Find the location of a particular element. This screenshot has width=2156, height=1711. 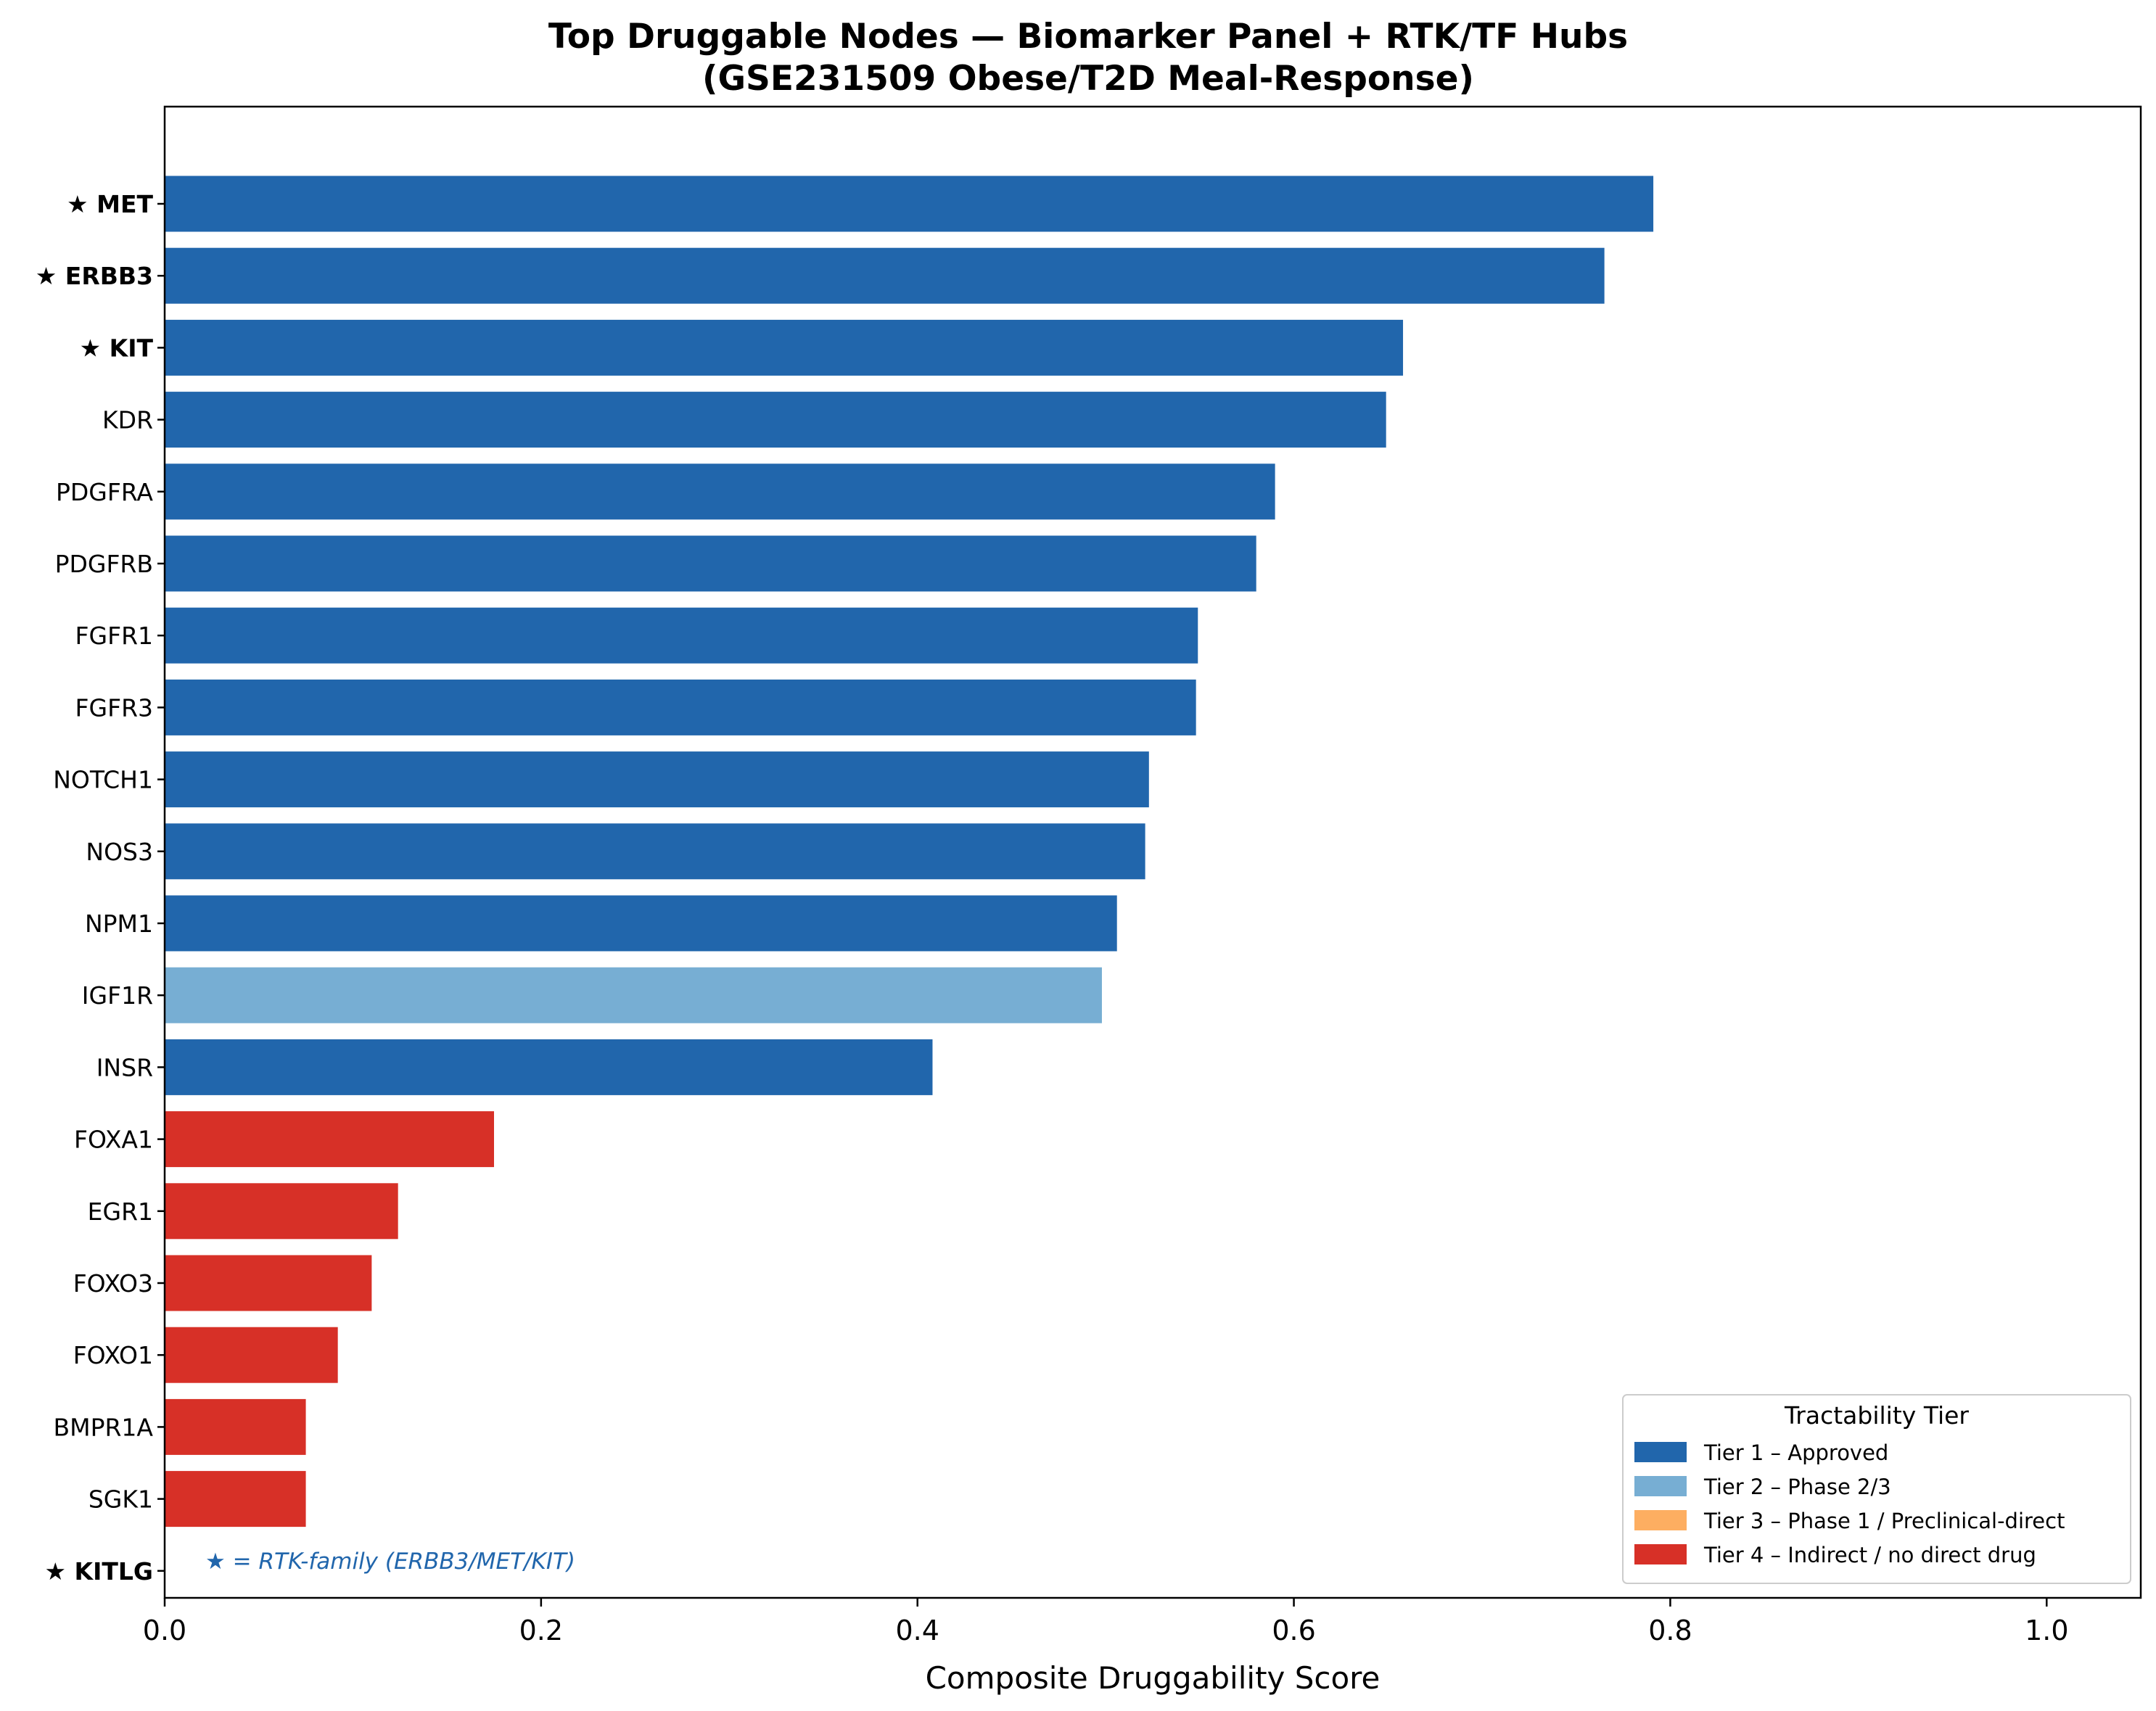

category-label-11: IGF1R is located at coordinates (117, 995).